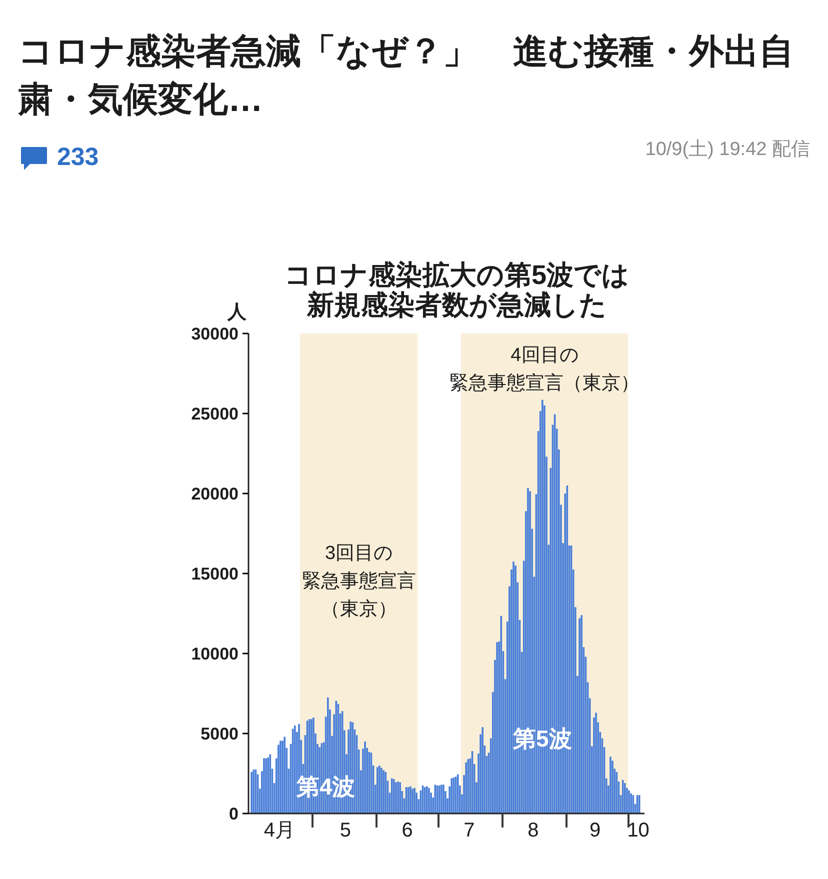  Describe the element at coordinates (457, 290) in the screenshot. I see `chart-subtitle: コロナ感染拡大の第5波では新規感染者数が急減した` at that location.